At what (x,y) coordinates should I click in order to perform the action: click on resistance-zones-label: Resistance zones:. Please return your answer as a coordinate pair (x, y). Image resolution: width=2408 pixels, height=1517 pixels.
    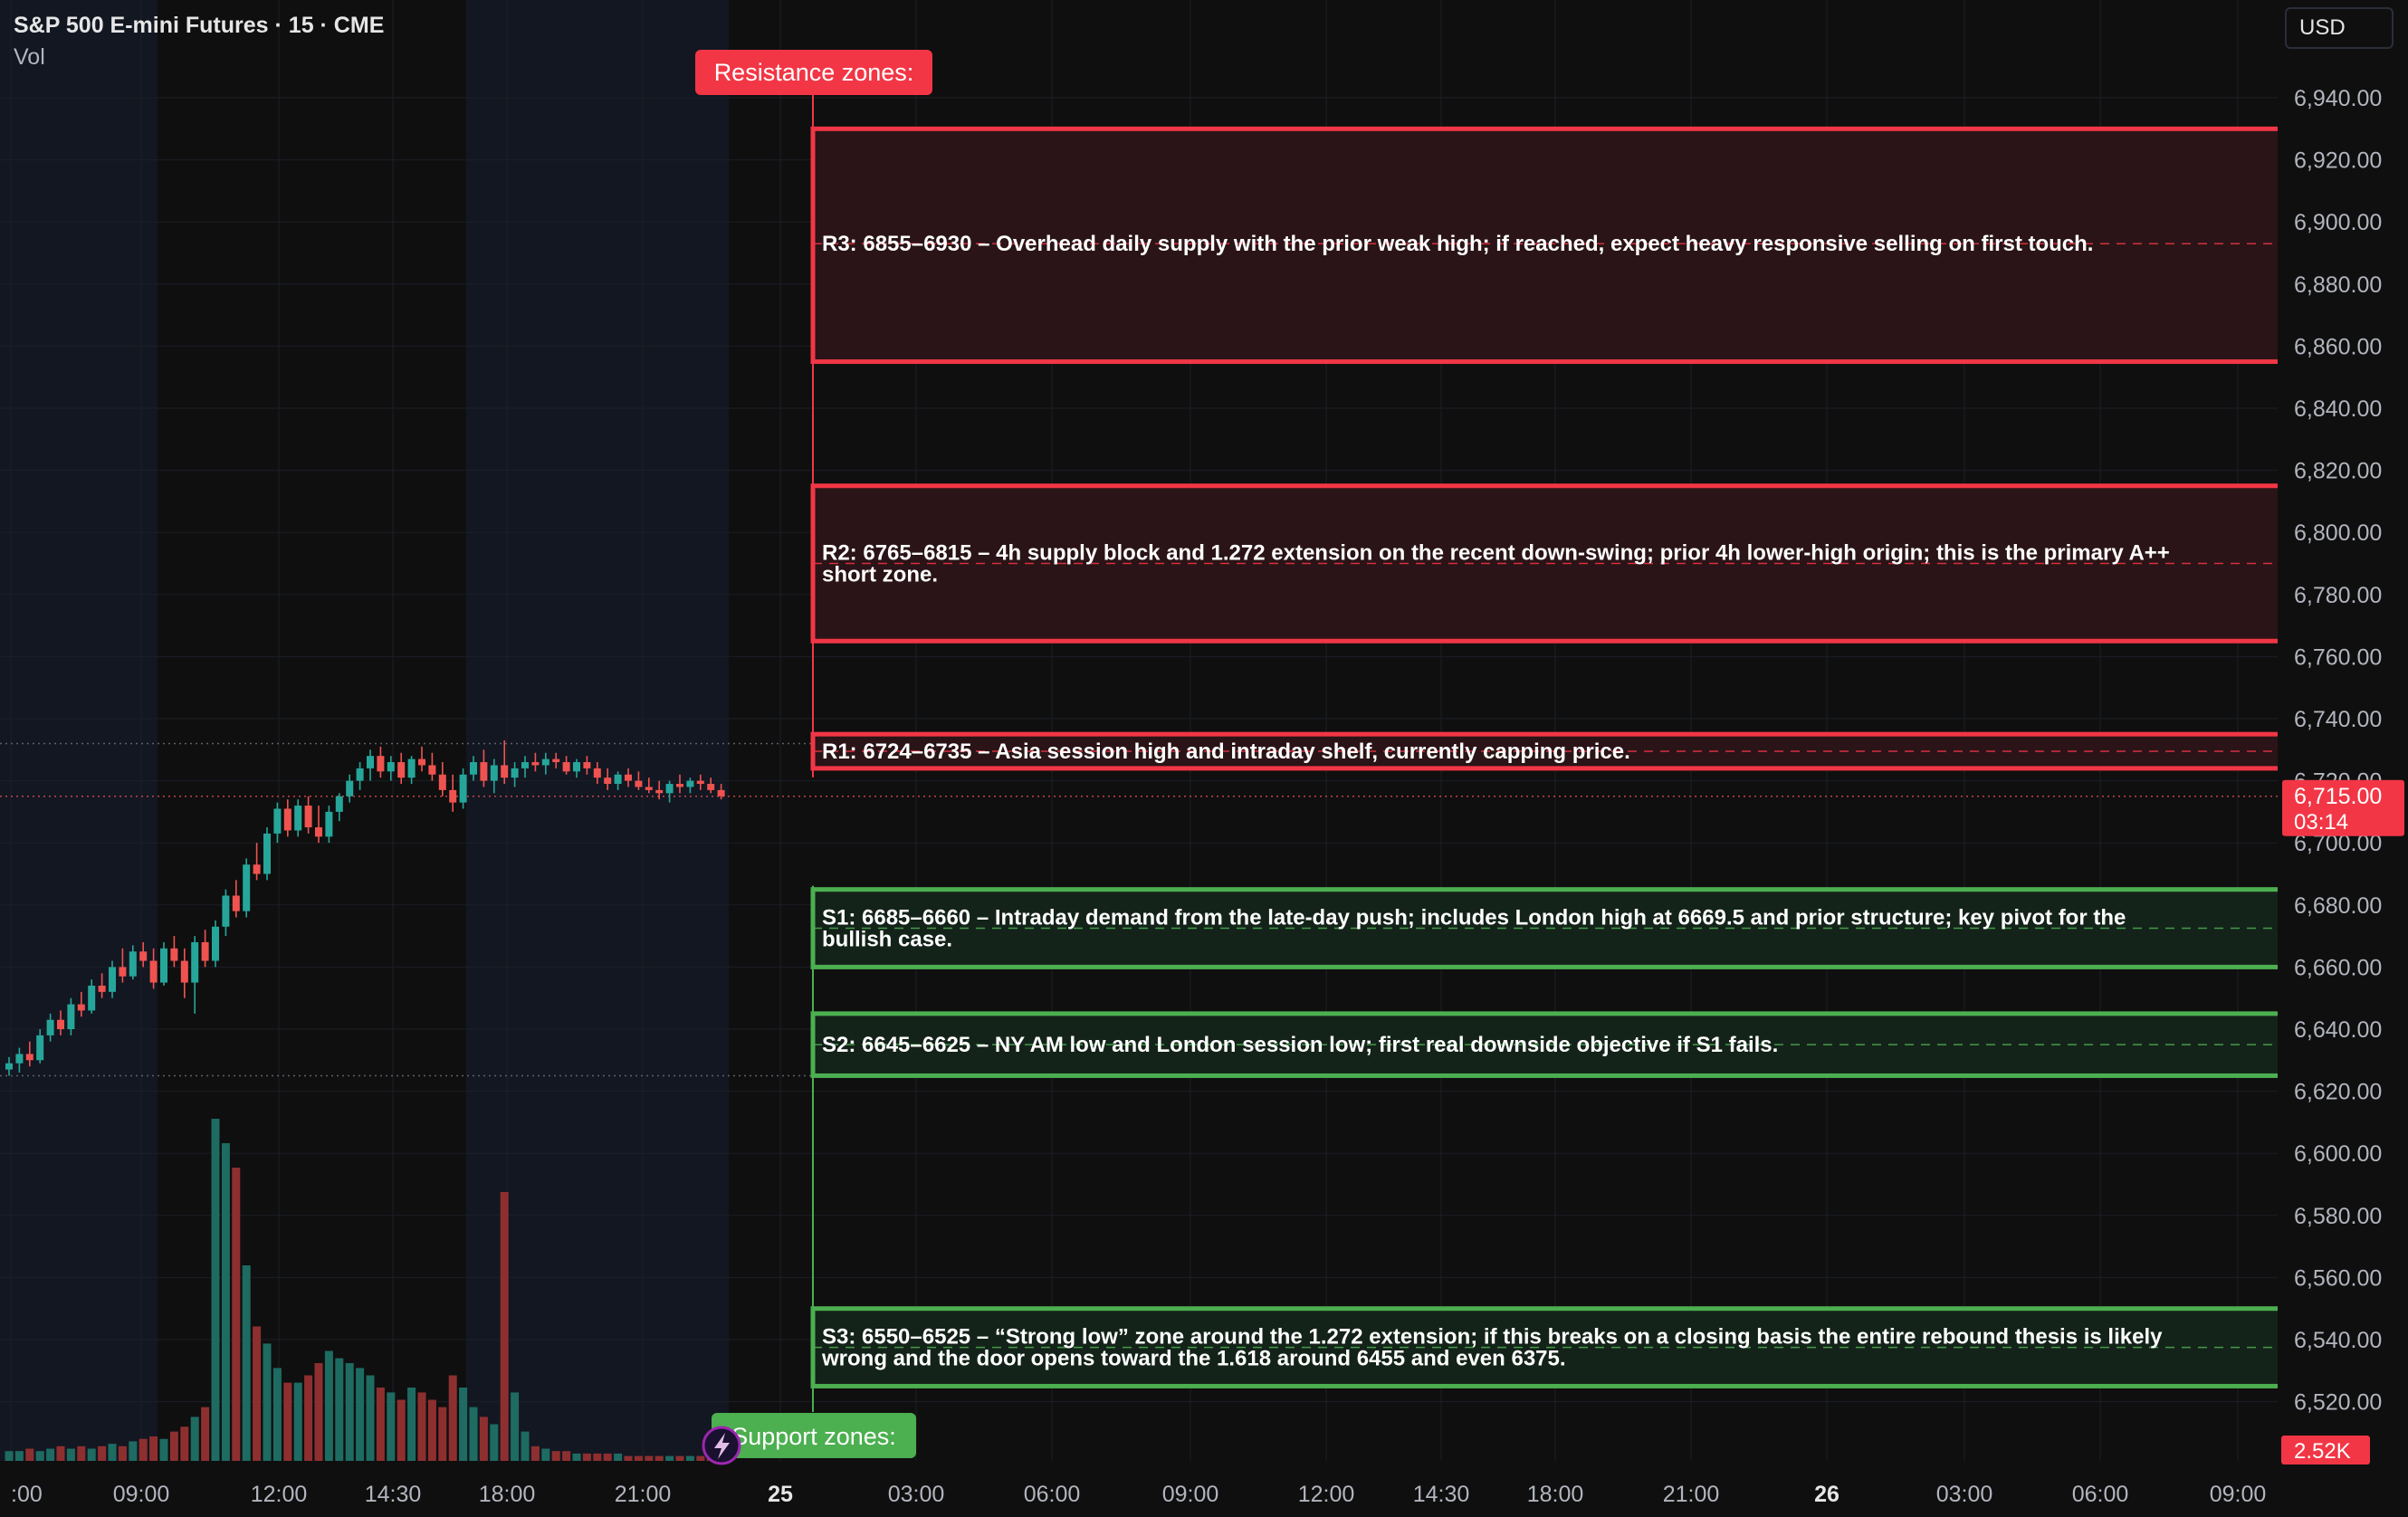
    Looking at the image, I should click on (814, 73).